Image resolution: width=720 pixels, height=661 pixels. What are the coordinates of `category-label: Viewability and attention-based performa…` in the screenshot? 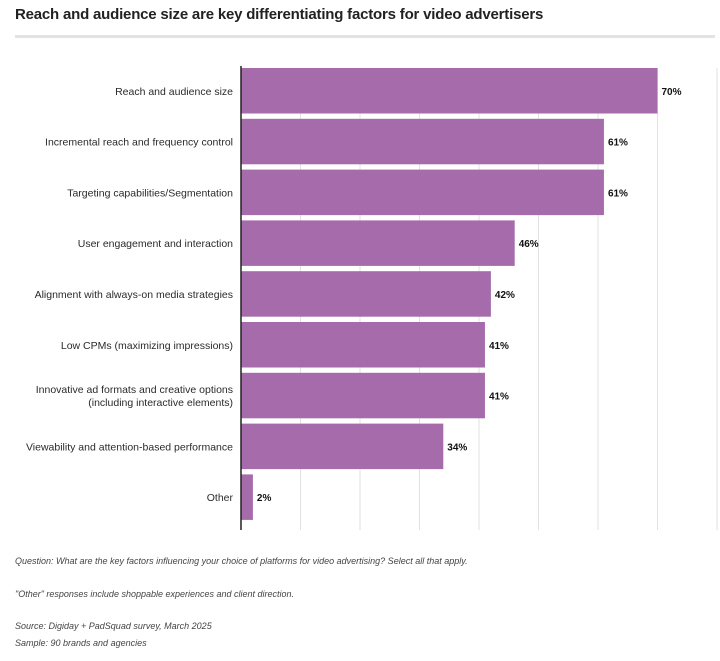 It's located at (129, 447).